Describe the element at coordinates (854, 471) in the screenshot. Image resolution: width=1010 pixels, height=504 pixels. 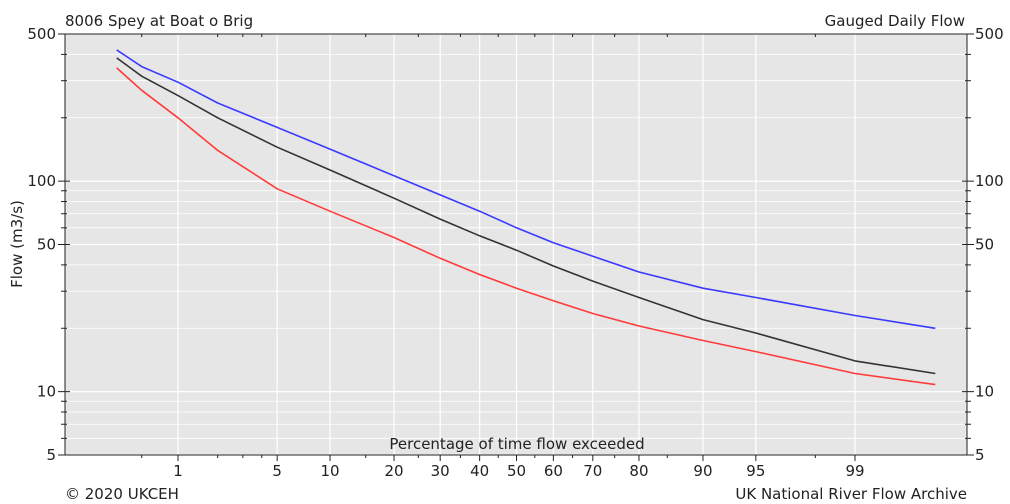
I see `x-tick-label: 99` at that location.